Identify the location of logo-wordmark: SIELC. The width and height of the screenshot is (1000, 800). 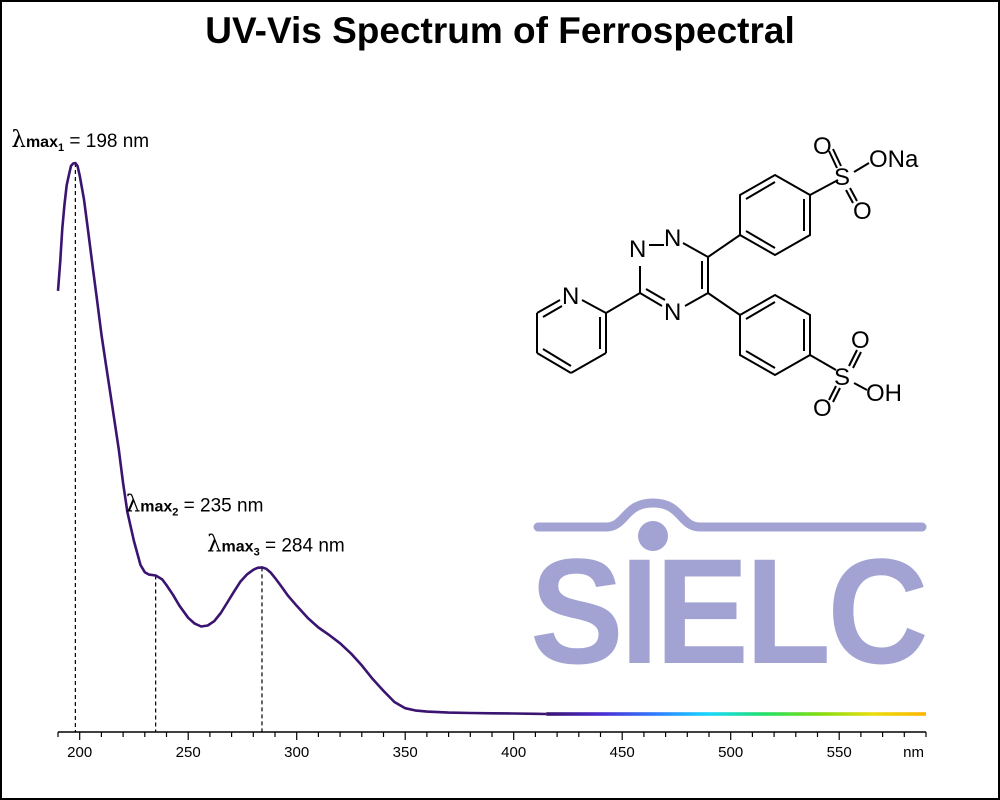
(728, 611).